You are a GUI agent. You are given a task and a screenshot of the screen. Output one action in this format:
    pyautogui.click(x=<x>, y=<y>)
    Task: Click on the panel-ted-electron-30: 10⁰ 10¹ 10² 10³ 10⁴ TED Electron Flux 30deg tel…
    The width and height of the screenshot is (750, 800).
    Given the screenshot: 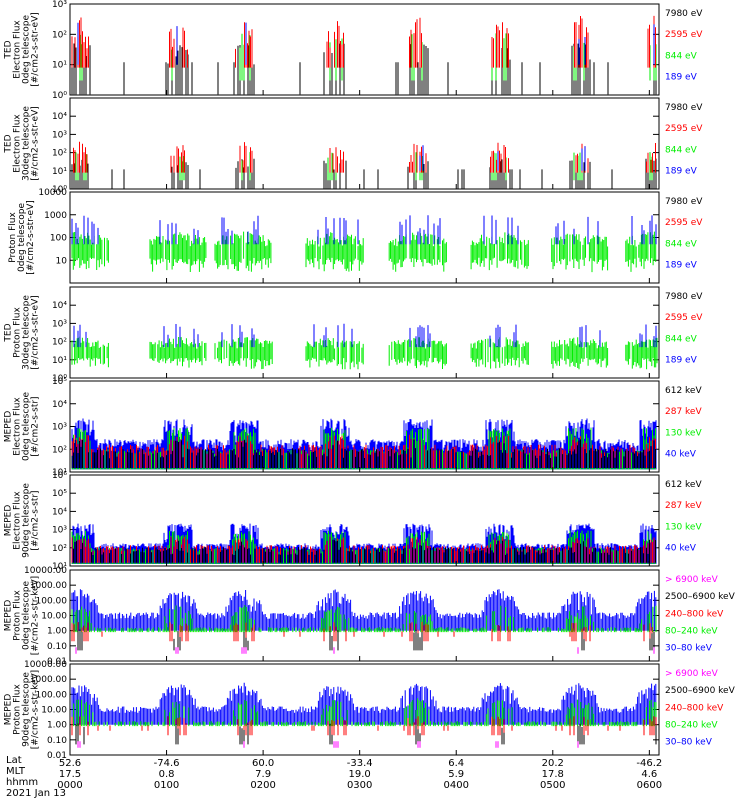 What is the action you would take?
    pyautogui.click(x=353, y=146)
    